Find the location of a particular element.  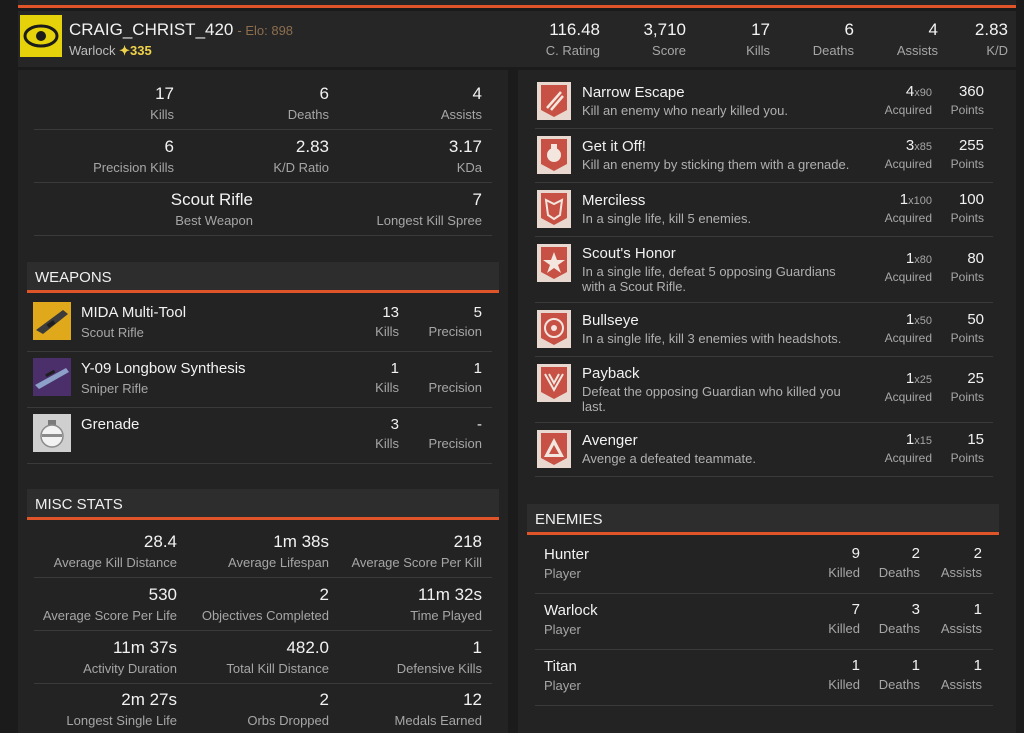

summary-kda: 3.17 KDa is located at coordinates (465, 156).